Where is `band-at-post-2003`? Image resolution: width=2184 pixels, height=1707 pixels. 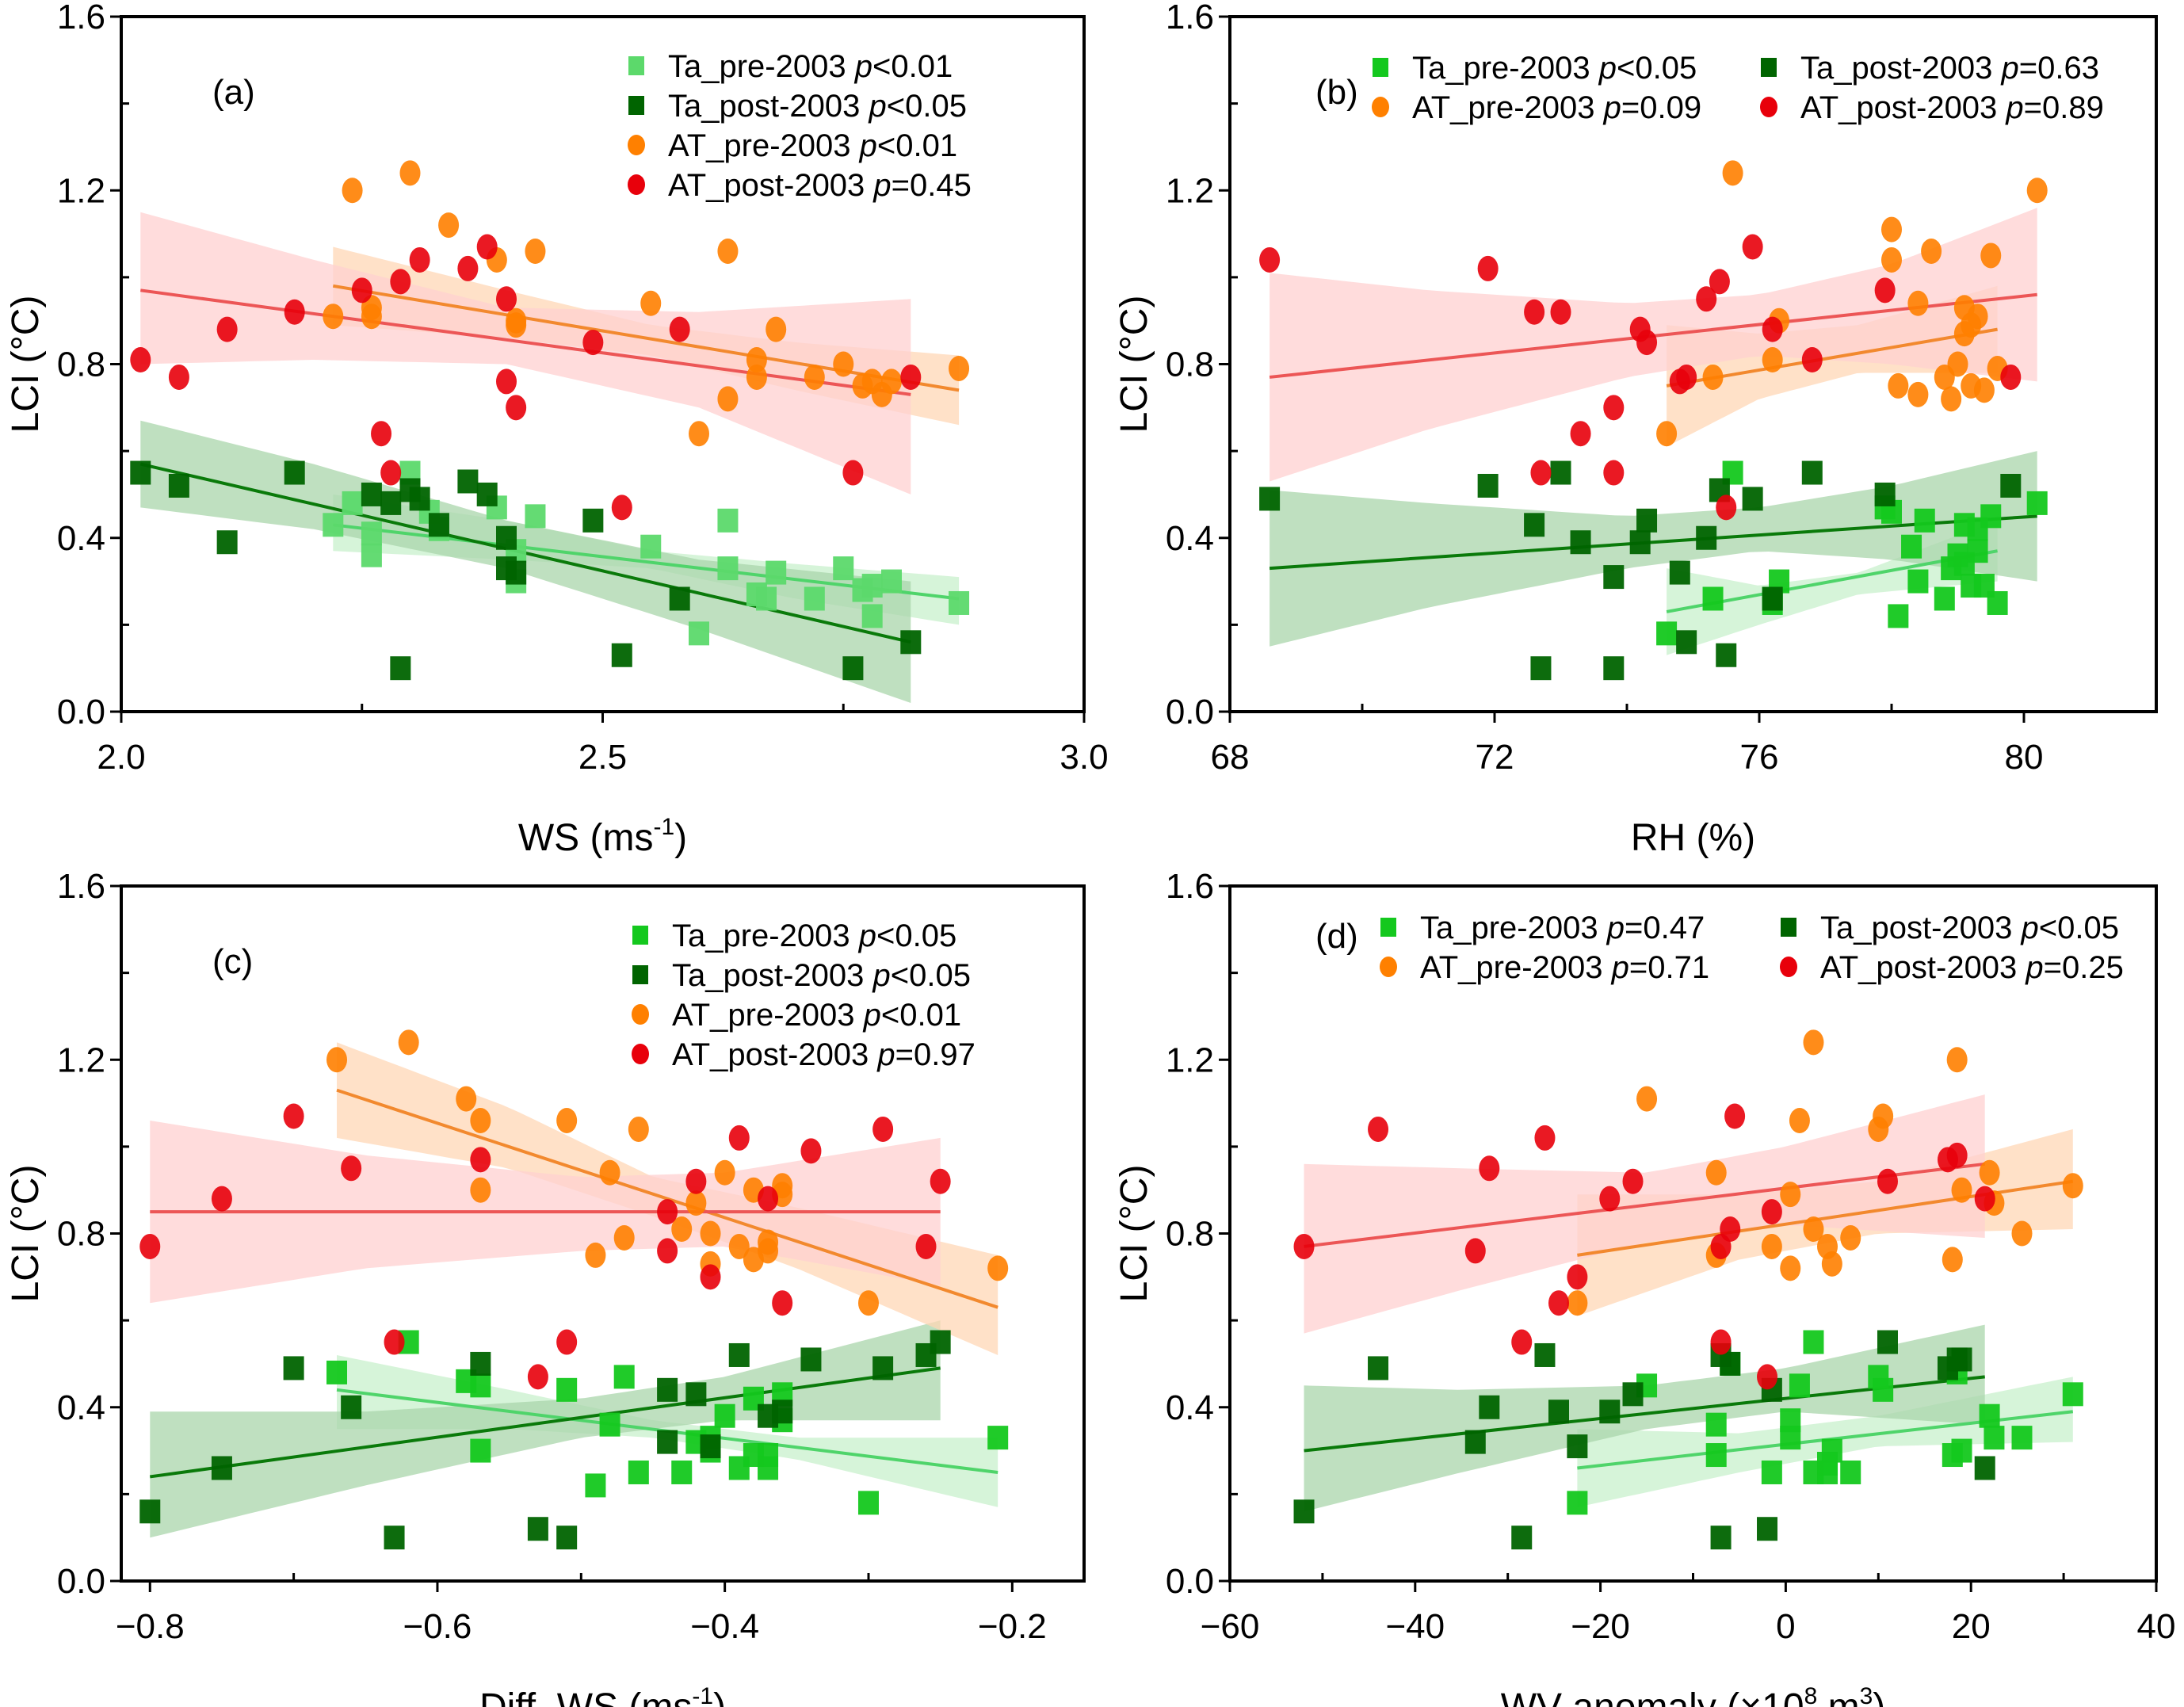
band-at-post-2003 is located at coordinates (1644, 1214).